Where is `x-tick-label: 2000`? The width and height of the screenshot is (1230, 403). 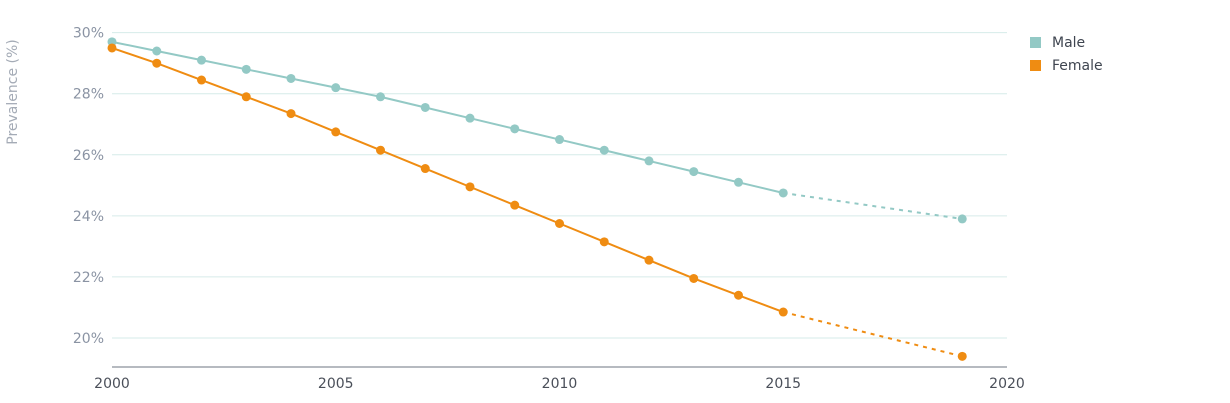
x-tick-label: 2000 is located at coordinates (112, 384).